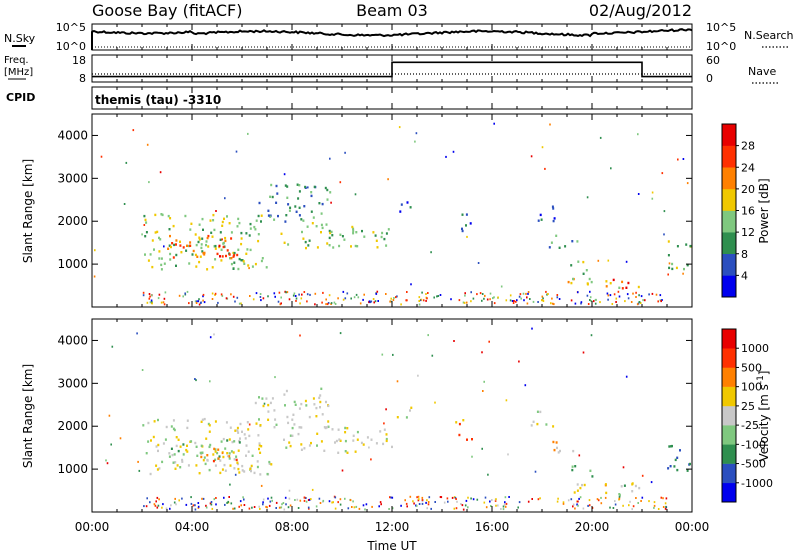  What do you see at coordinates (392, 39) in the screenshot?
I see `nsky-series-line` at bounding box center [392, 39].